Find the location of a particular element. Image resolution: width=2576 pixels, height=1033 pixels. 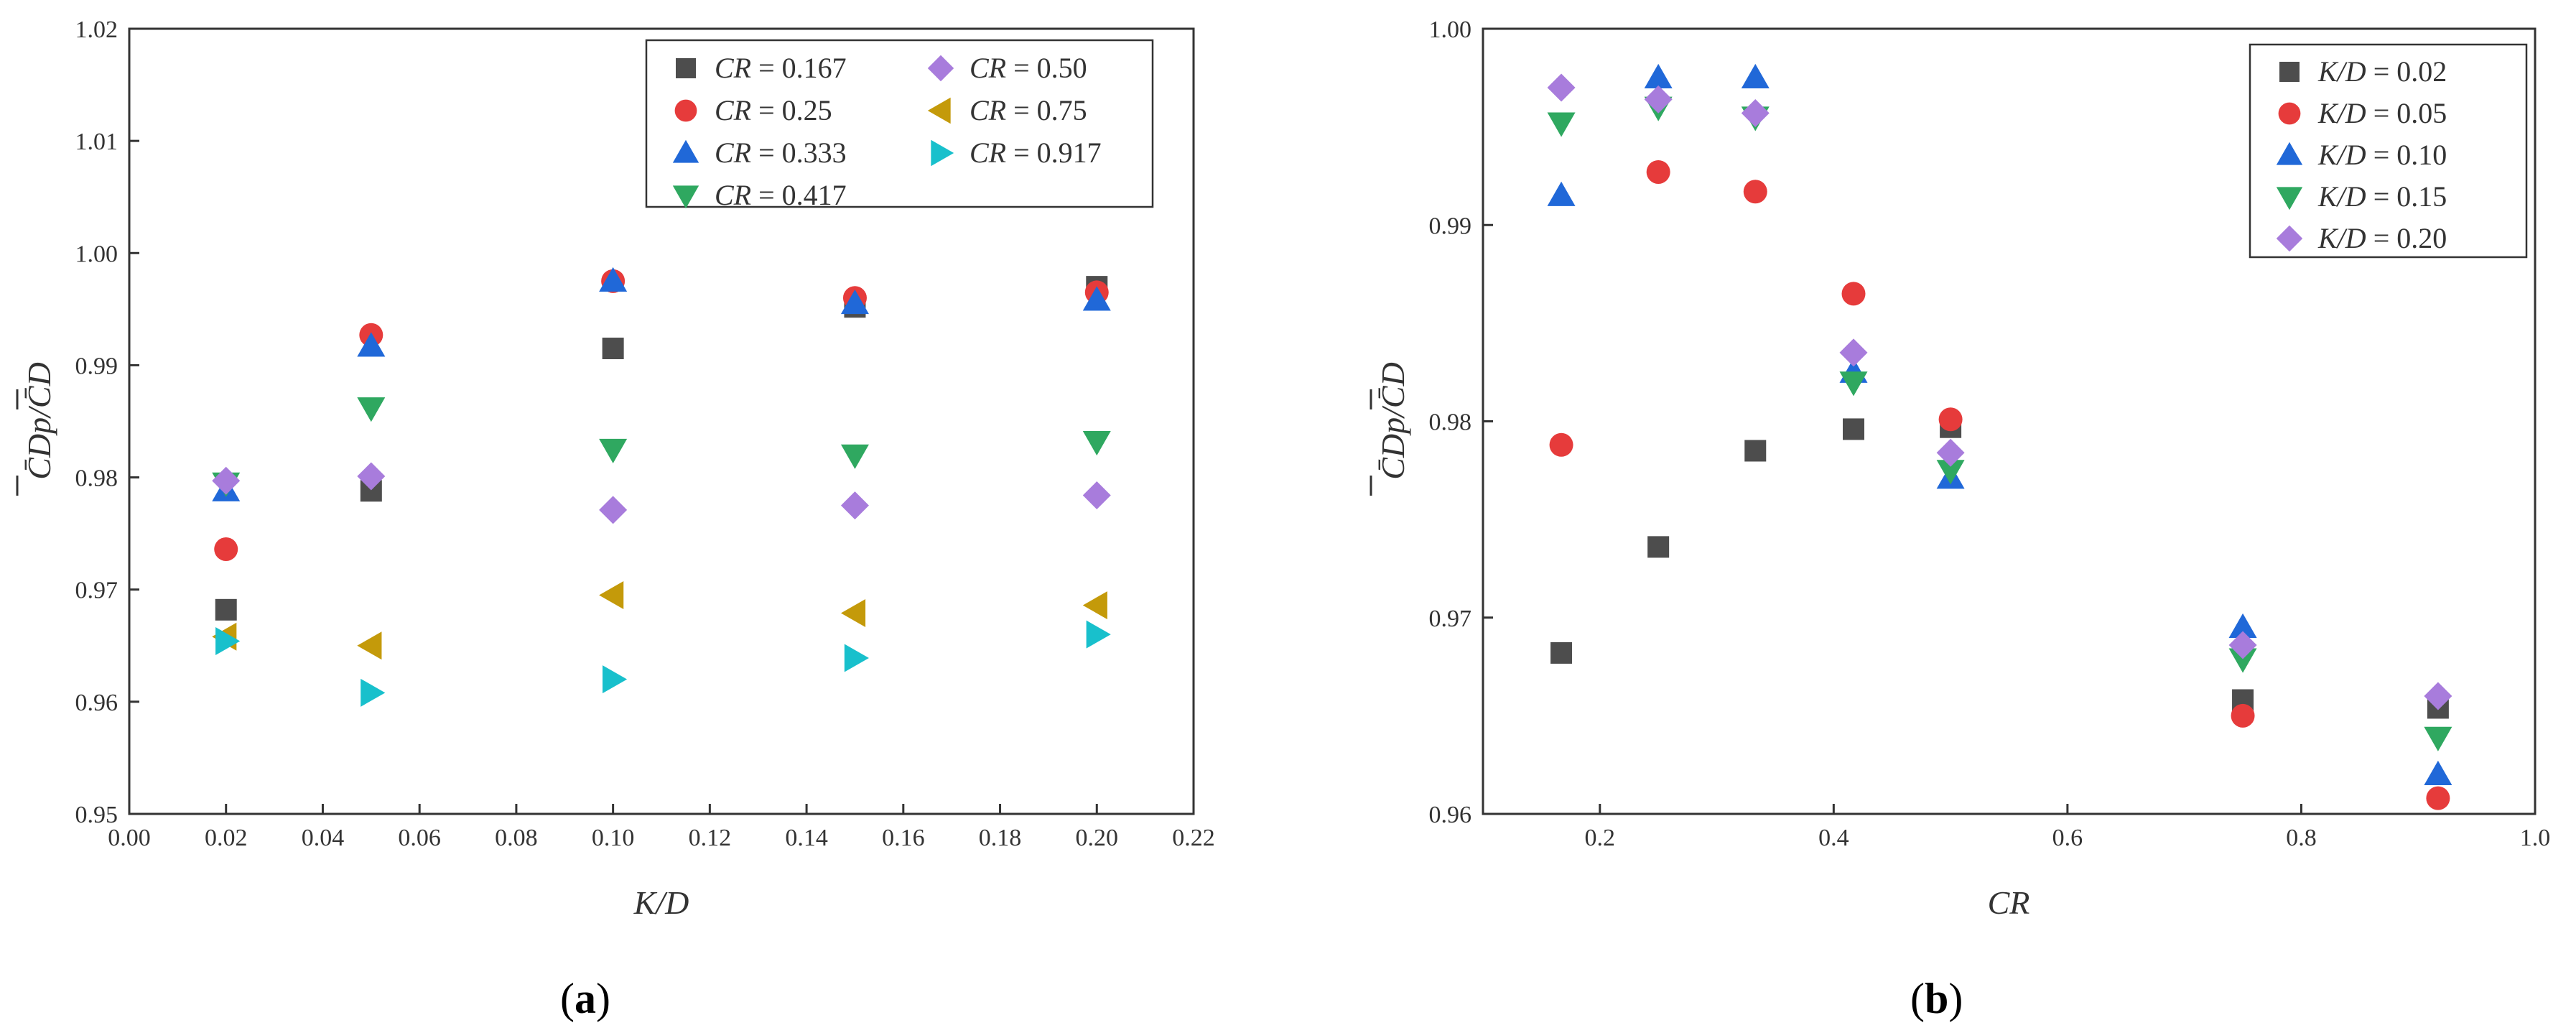

legend-item: K/D = 0.02 is located at coordinates (2363, 72).